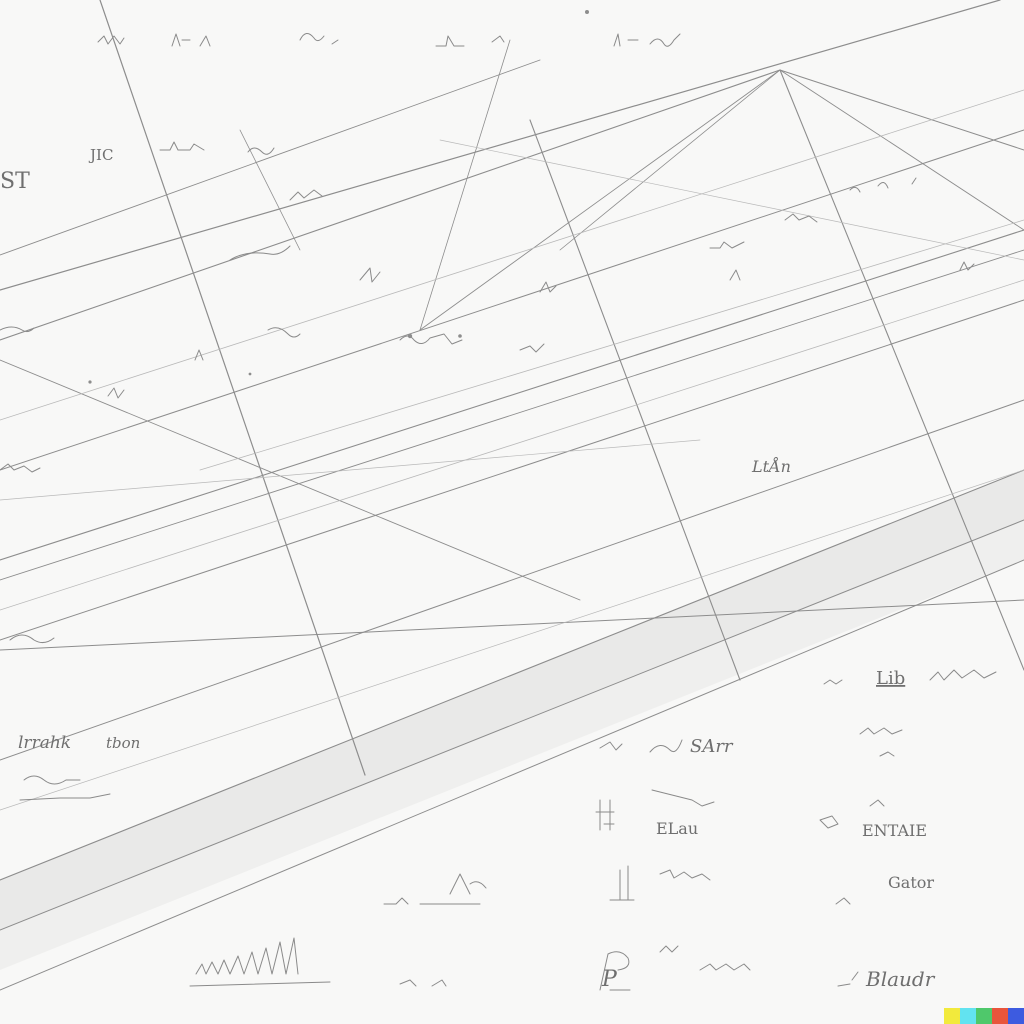 This screenshot has height=1024, width=1024. I want to click on label-st: ST, so click(15, 181).